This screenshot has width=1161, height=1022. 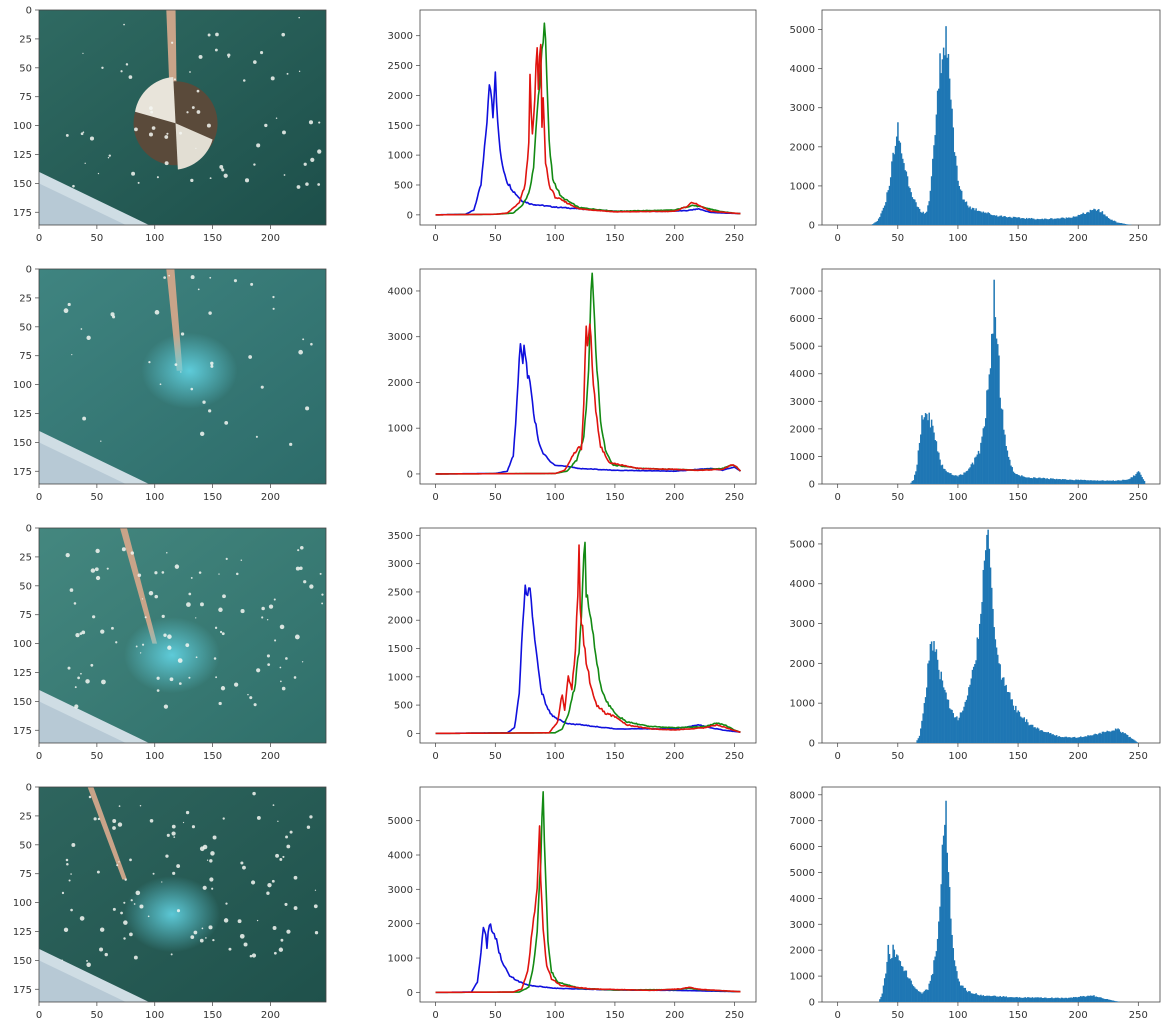 What do you see at coordinates (400, 66) in the screenshot?
I see `r0-c1-ytick-label-5: 2500` at bounding box center [400, 66].